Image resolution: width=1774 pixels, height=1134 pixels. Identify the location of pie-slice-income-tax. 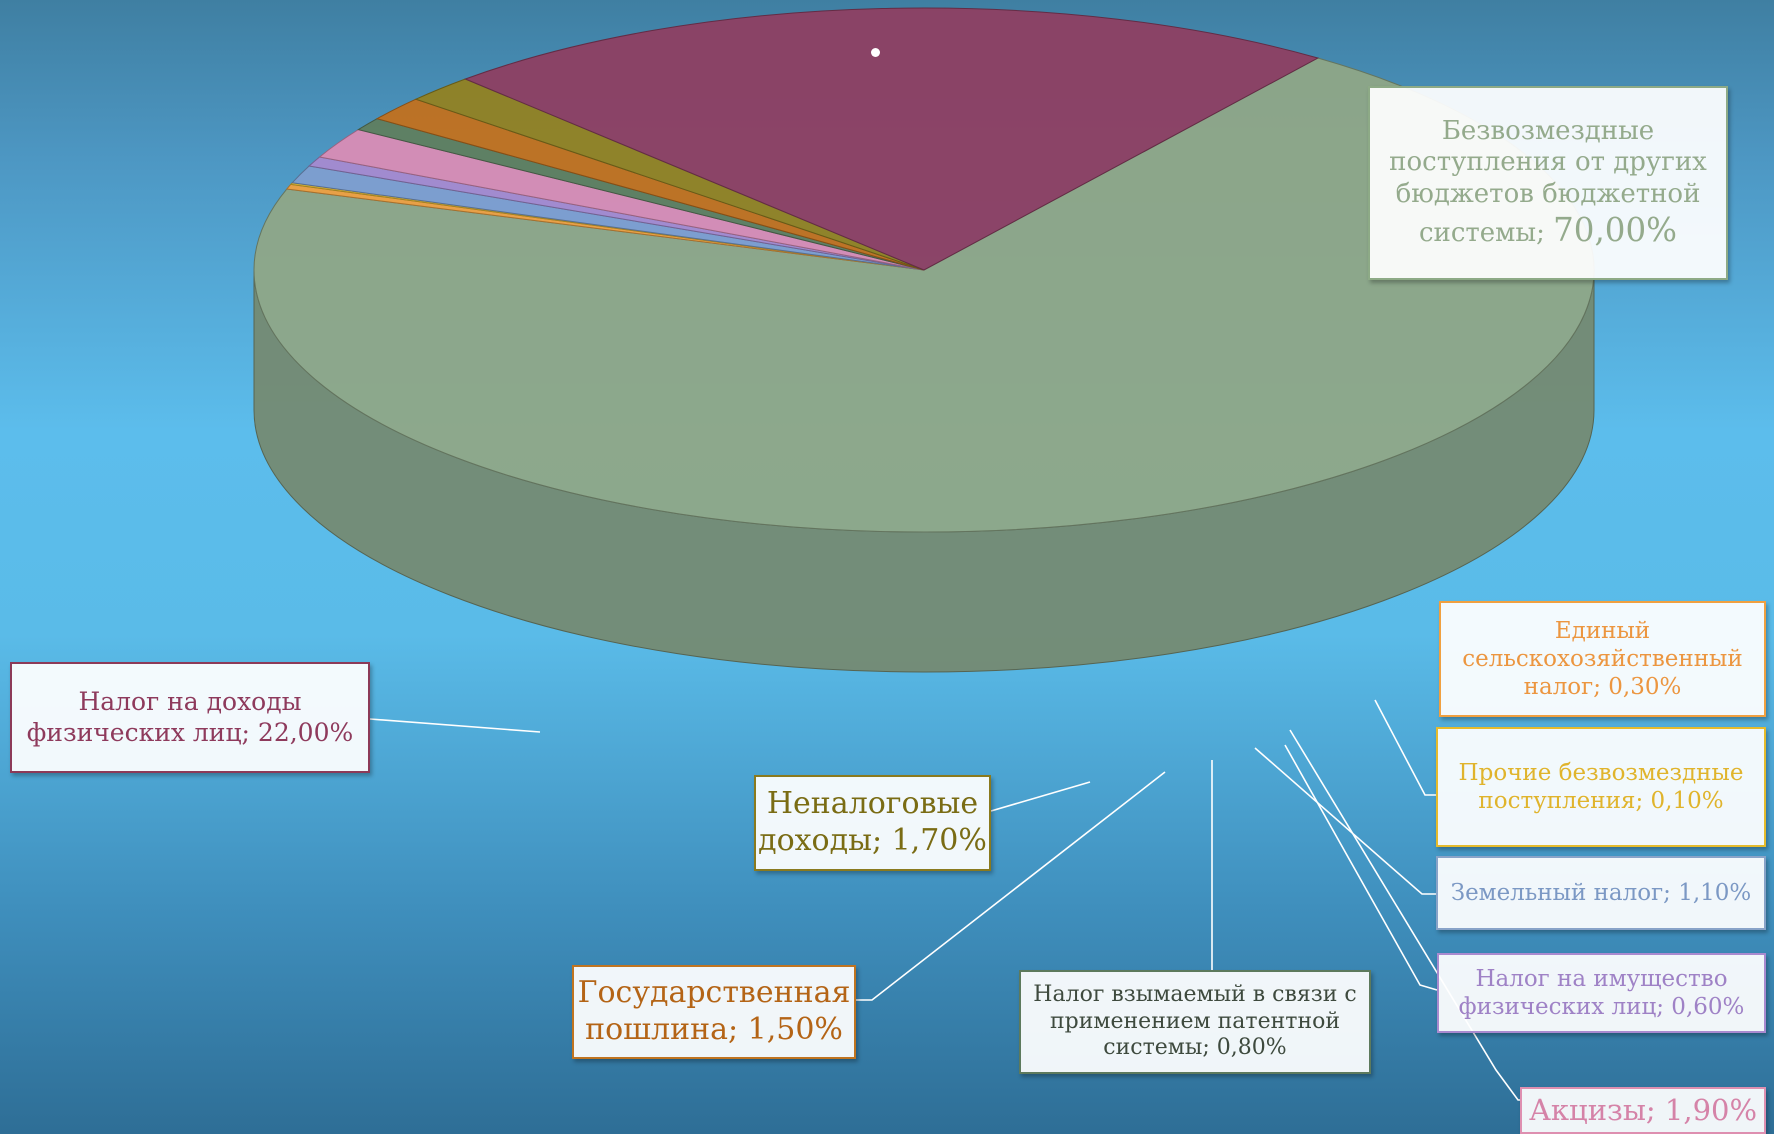
(891, 139).